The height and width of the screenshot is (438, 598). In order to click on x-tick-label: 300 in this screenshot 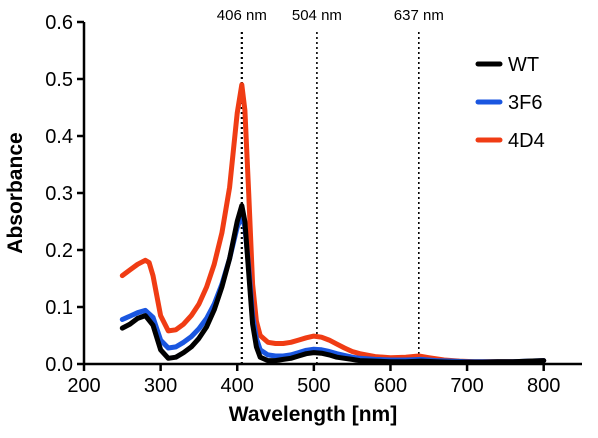, I will do `click(160, 386)`.